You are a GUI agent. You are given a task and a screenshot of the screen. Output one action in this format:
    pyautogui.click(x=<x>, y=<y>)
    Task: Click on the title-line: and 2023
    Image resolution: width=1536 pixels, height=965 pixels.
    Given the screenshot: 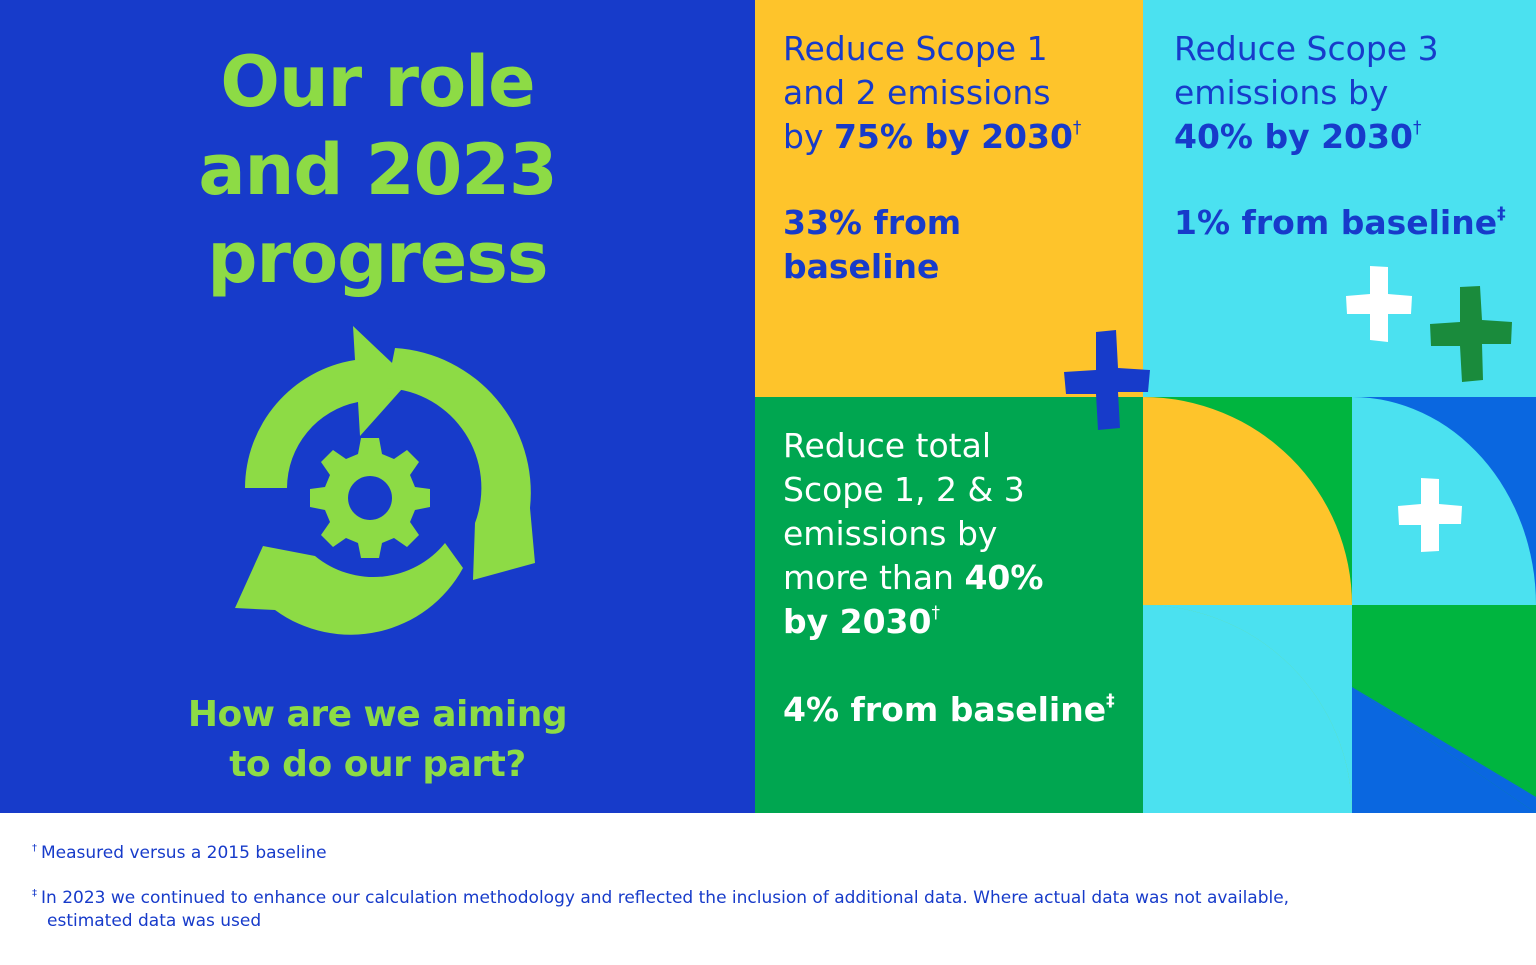 What is the action you would take?
    pyautogui.click(x=377, y=170)
    